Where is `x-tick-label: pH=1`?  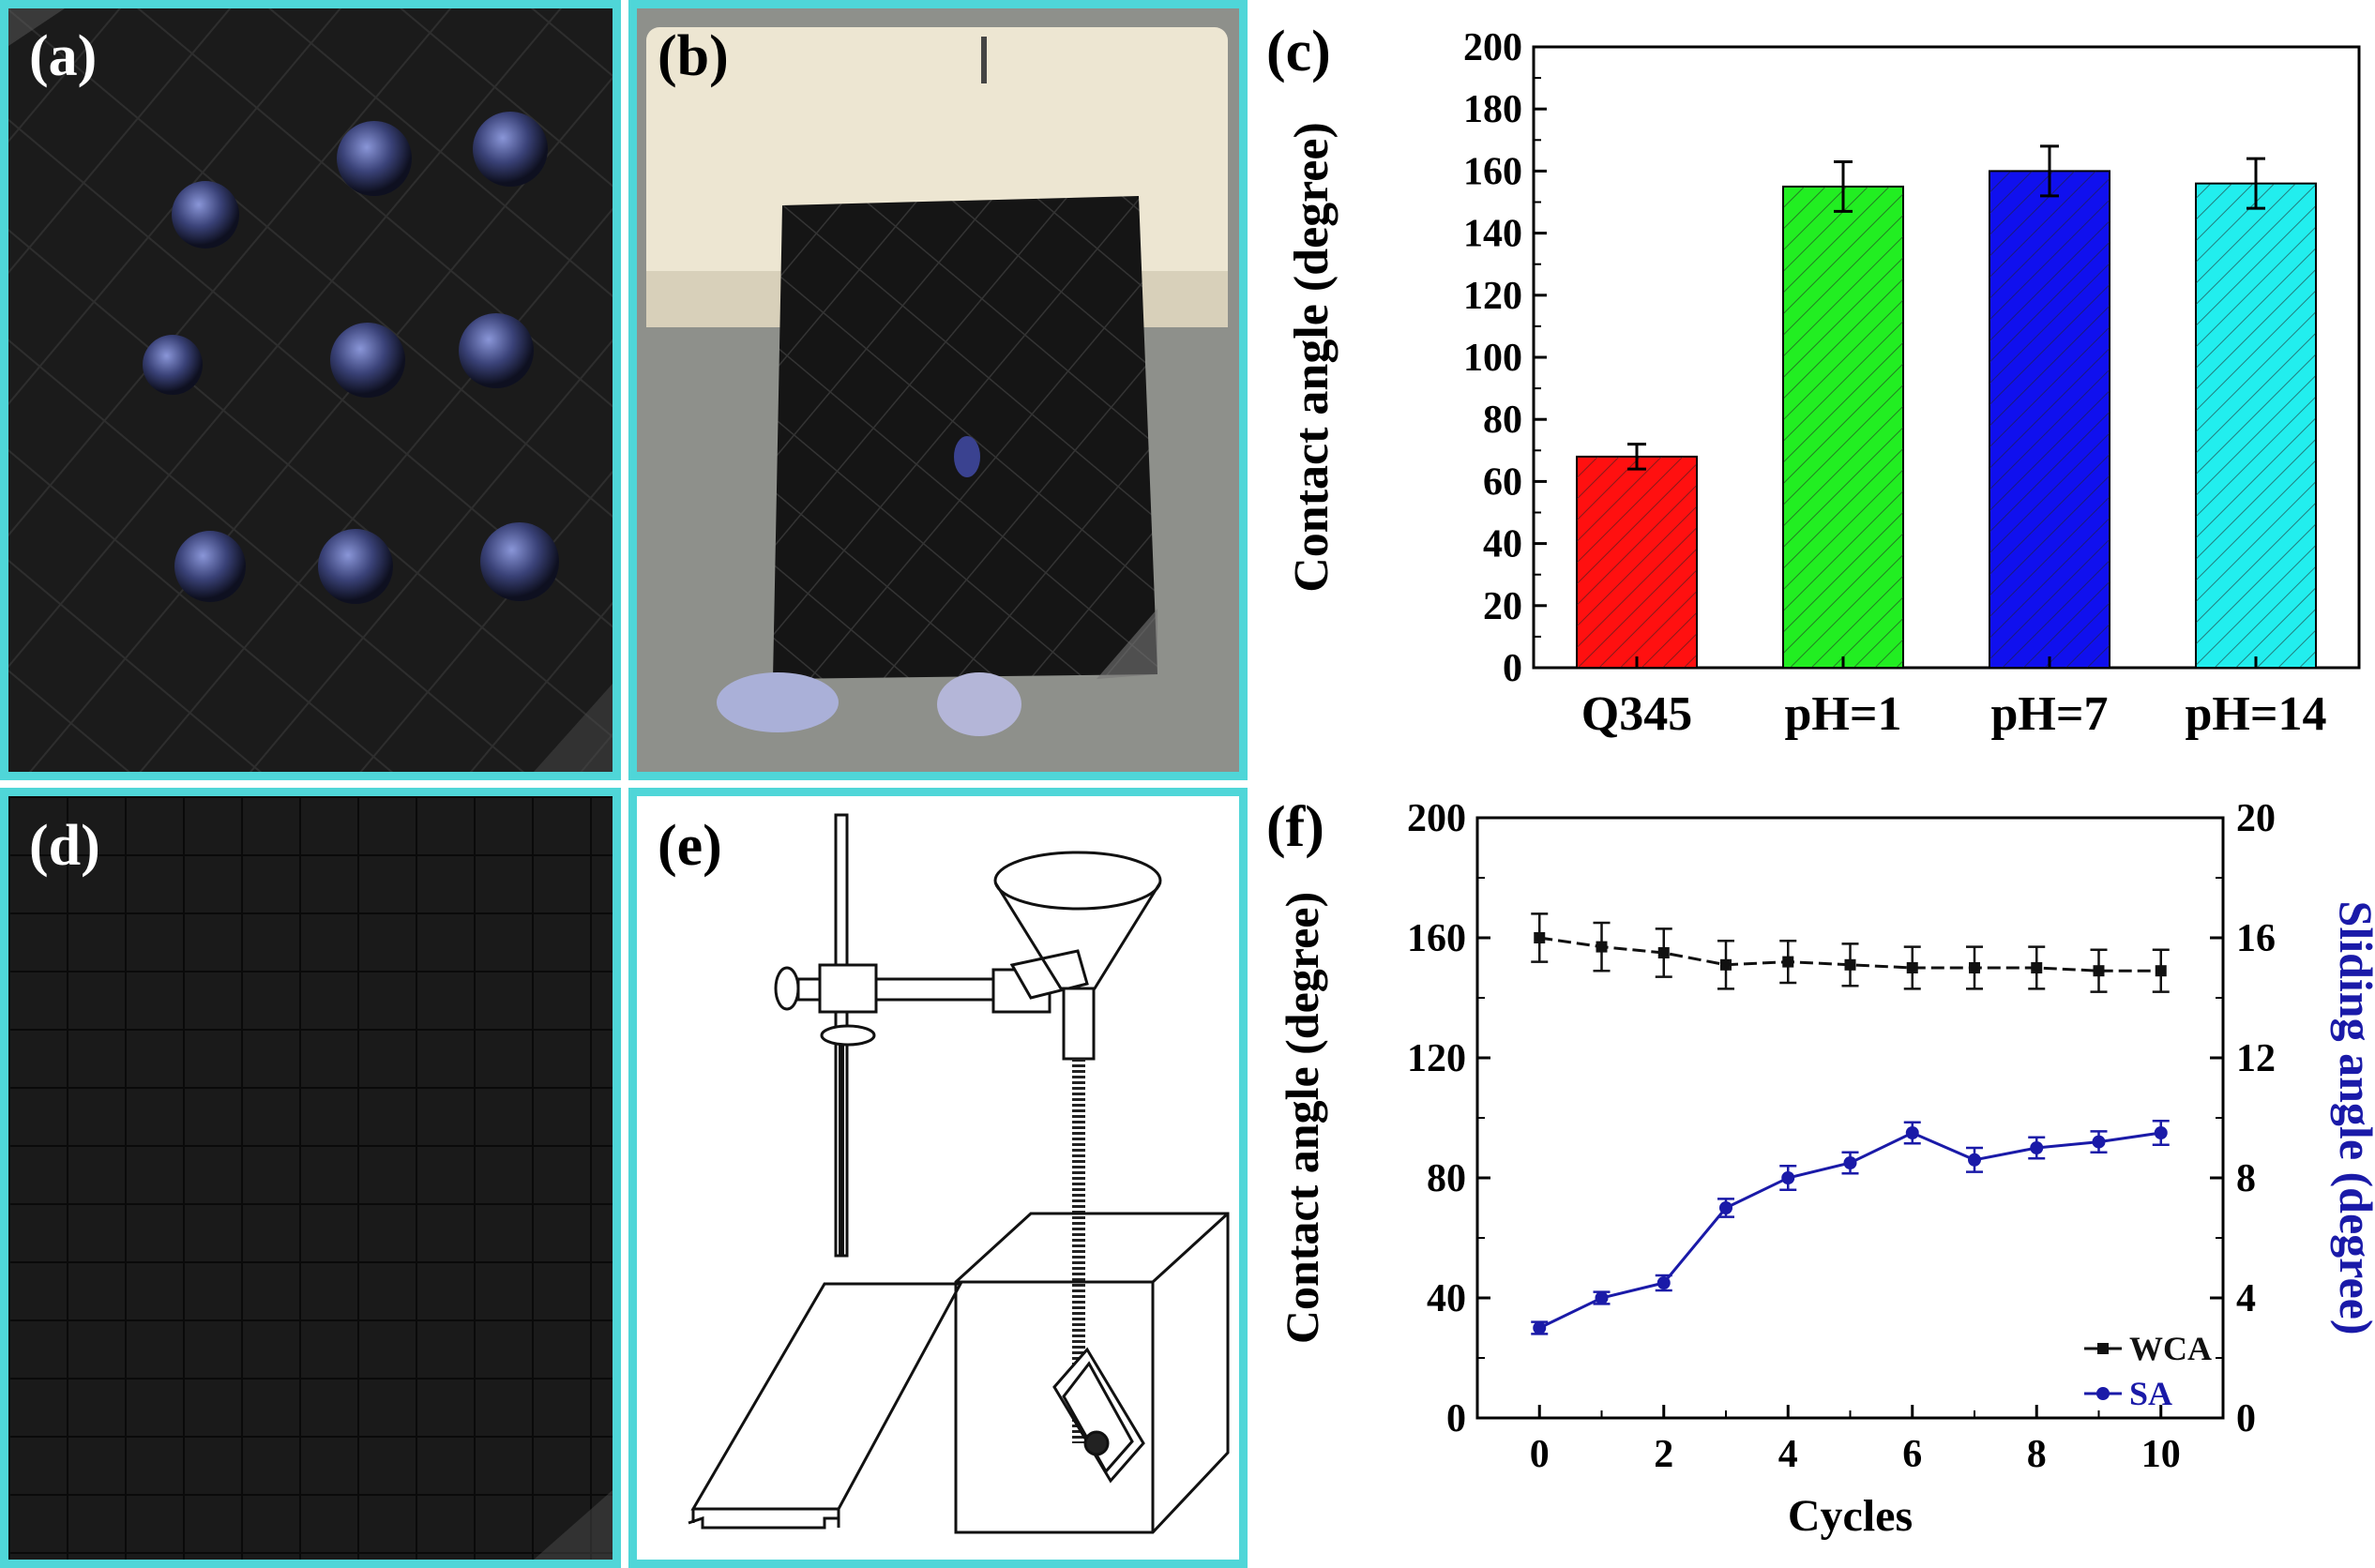 x-tick-label: pH=1 is located at coordinates (1843, 714).